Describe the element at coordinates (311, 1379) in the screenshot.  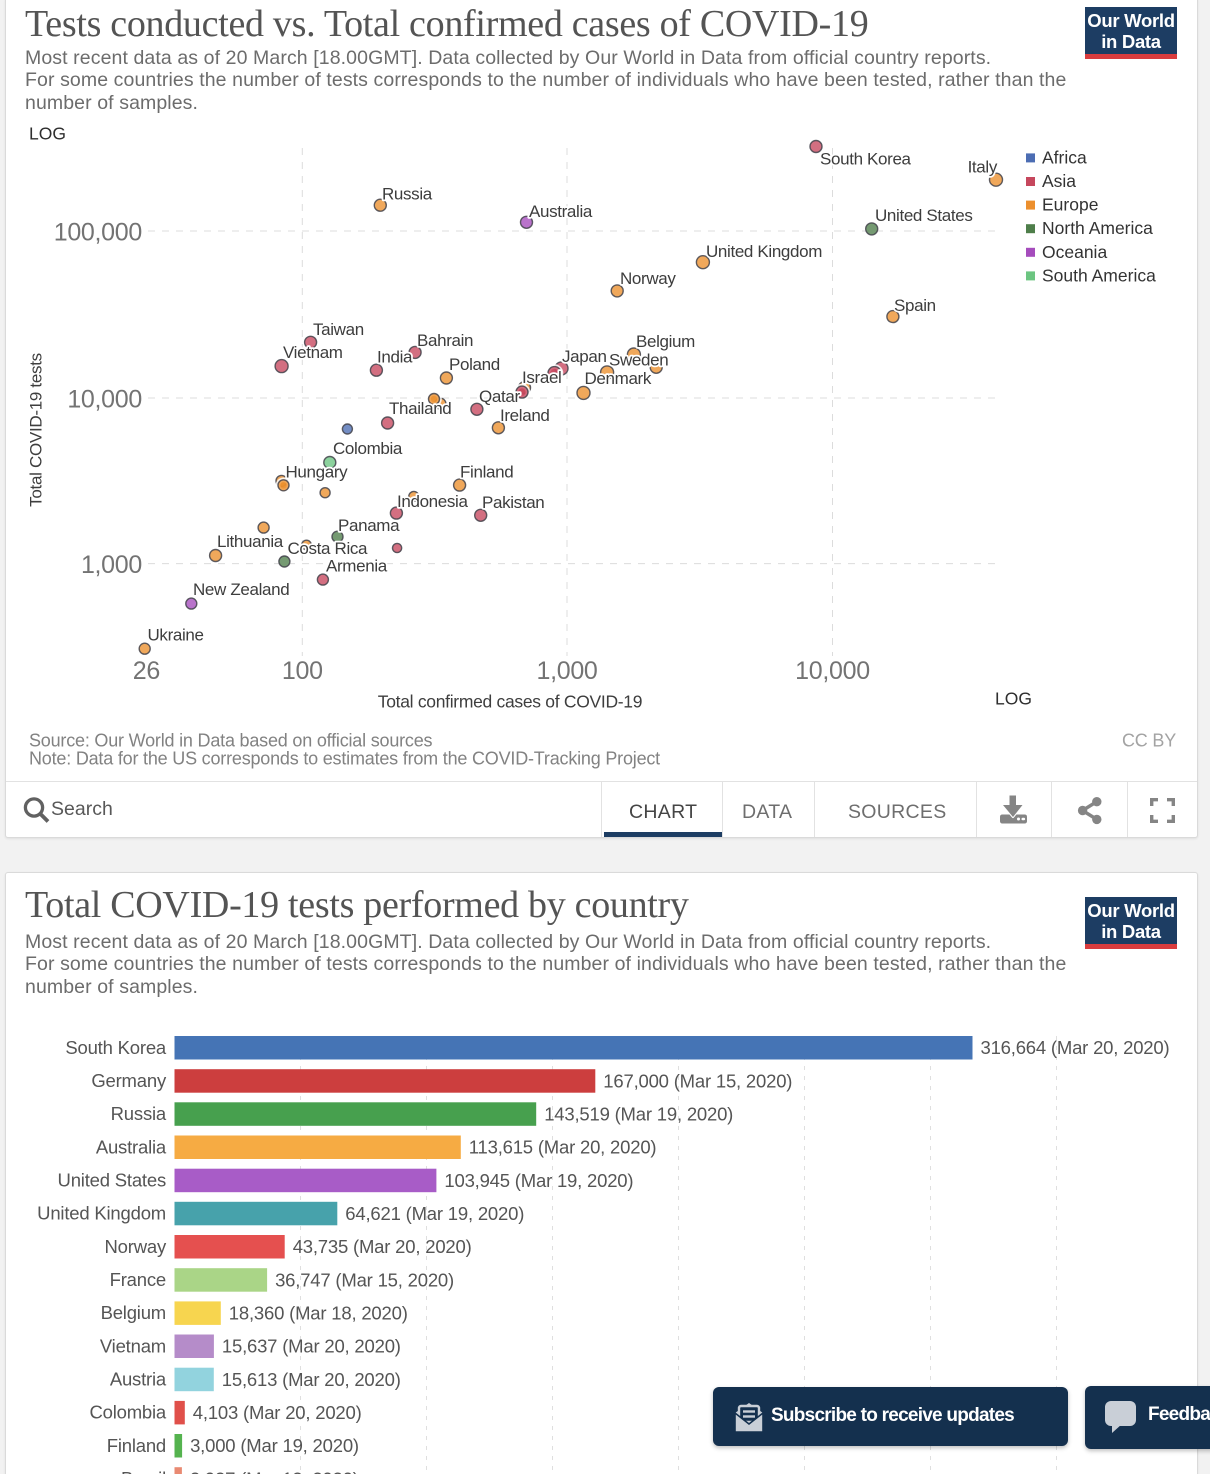
I see `svg-text: 15,613 (Mar 20, 2020)` at that location.